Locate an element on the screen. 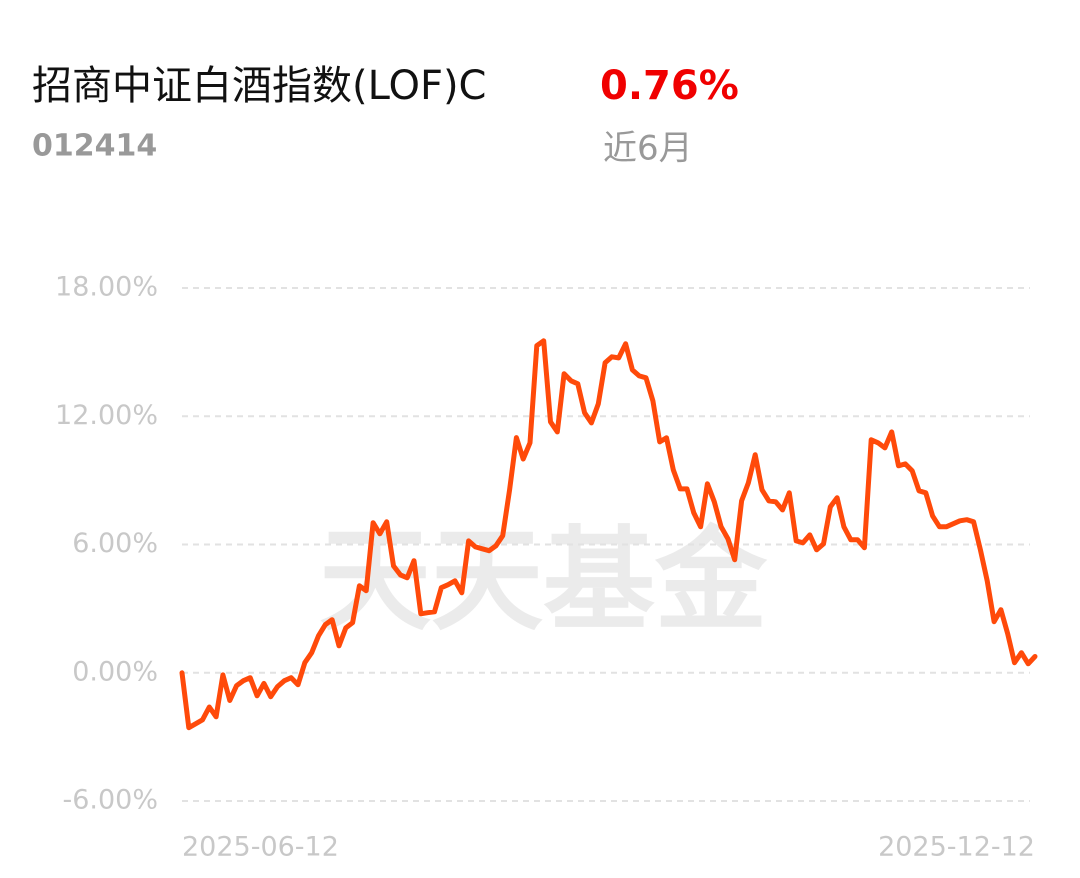  x-tick-label: 2025-06-12 is located at coordinates (260, 847).